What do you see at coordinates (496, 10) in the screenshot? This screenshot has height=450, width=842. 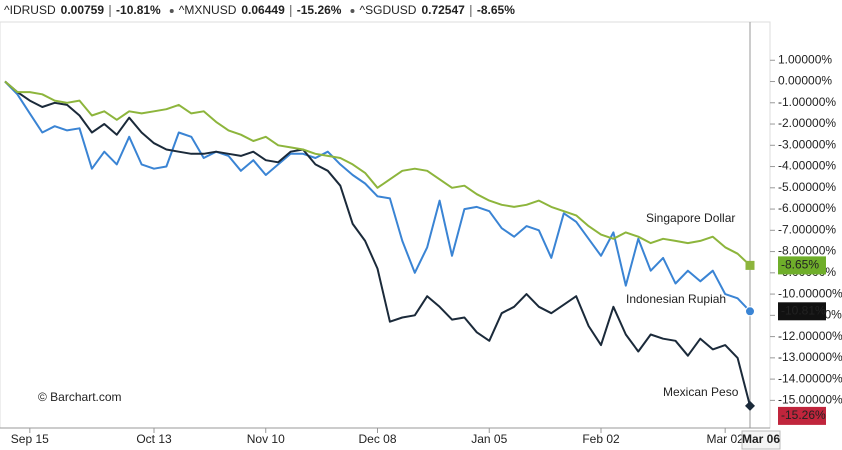 I see `legend-change: -8.65%` at bounding box center [496, 10].